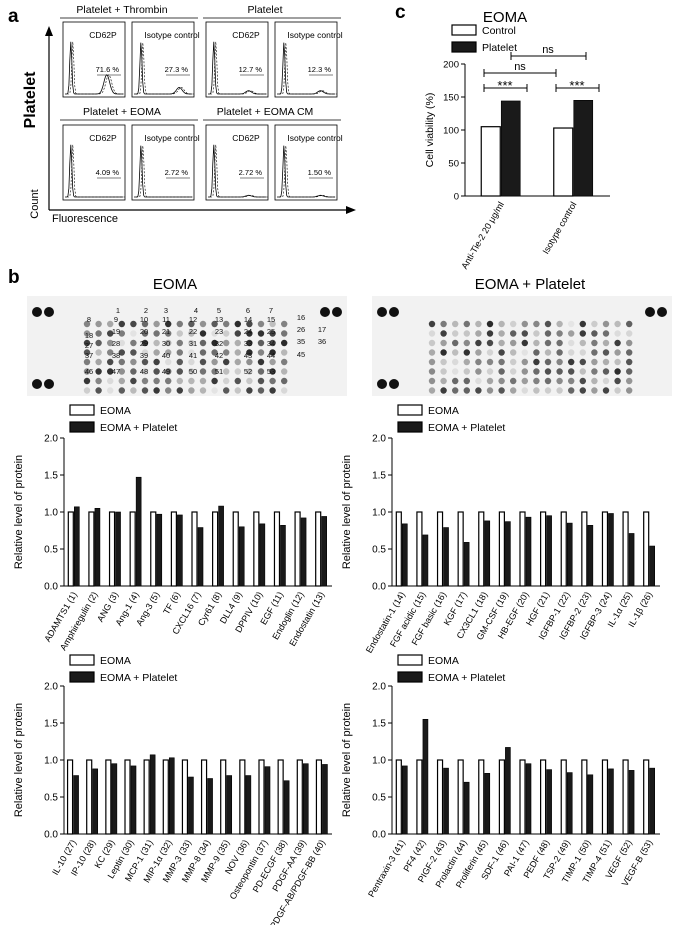 The height and width of the screenshot is (925, 675). I want to click on array-spot-number: 53, so click(271, 371).